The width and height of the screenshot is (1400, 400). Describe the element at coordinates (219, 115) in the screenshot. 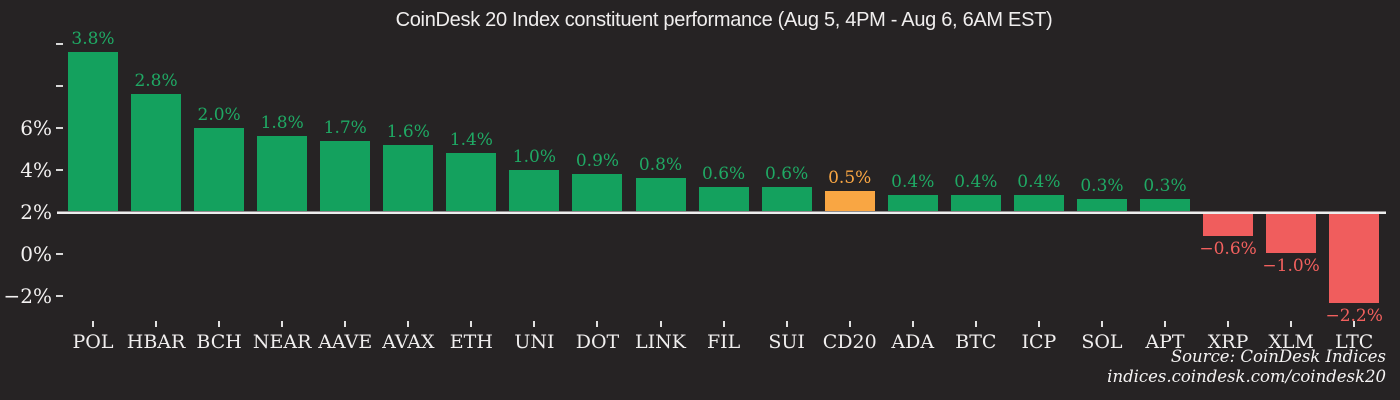

I see `bar-value-label-BCH: 2.0%` at that location.